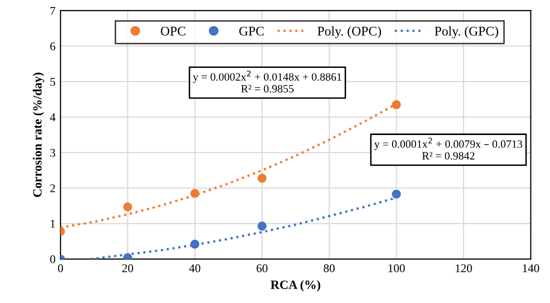  Describe the element at coordinates (53, 46) in the screenshot. I see `y-tick-label: 6` at that location.